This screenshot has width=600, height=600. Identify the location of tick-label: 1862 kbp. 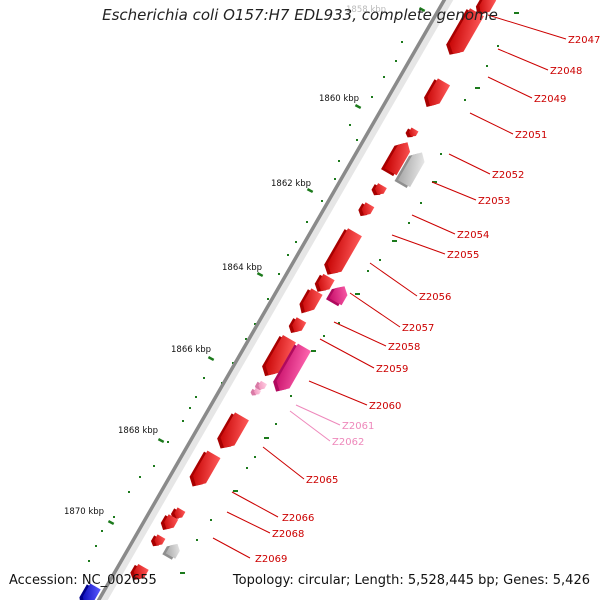
(291, 184).